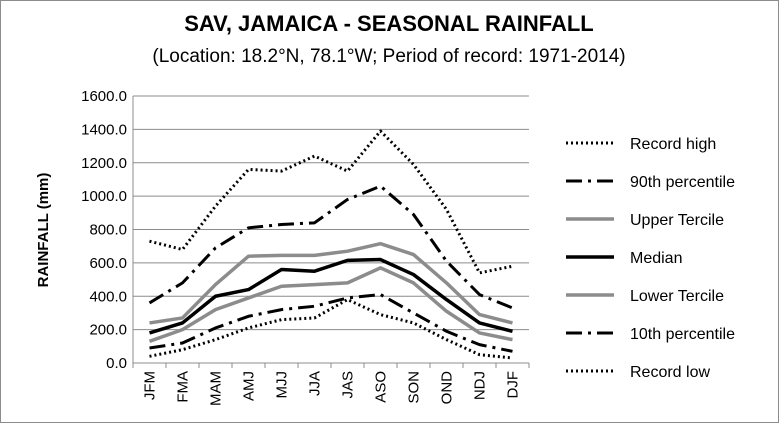 Image resolution: width=779 pixels, height=423 pixels. What do you see at coordinates (116, 363) in the screenshot?
I see `y-tick-label: 0.0` at bounding box center [116, 363].